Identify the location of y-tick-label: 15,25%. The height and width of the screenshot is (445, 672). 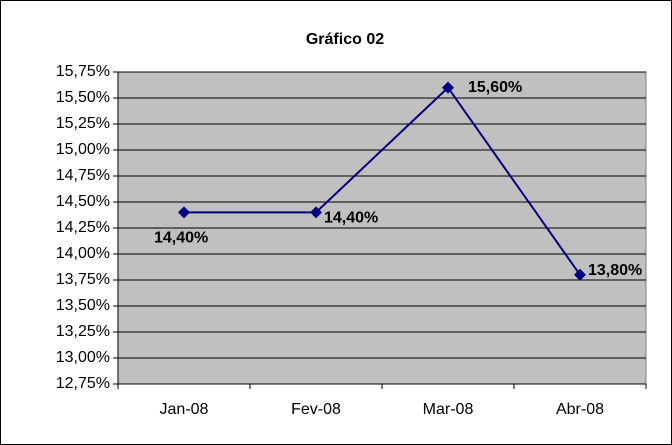
(83, 123).